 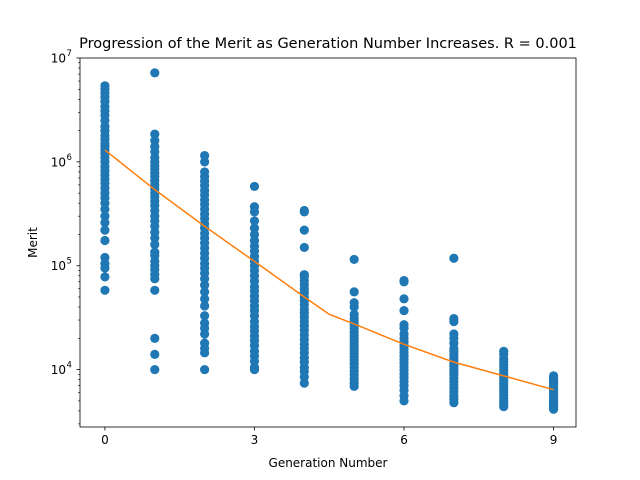 What do you see at coordinates (328, 463) in the screenshot?
I see `x-axis-label: Generation Number` at bounding box center [328, 463].